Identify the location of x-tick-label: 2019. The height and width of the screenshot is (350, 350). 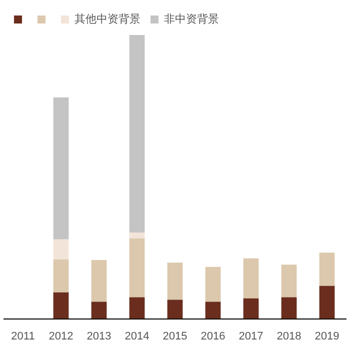
(327, 336).